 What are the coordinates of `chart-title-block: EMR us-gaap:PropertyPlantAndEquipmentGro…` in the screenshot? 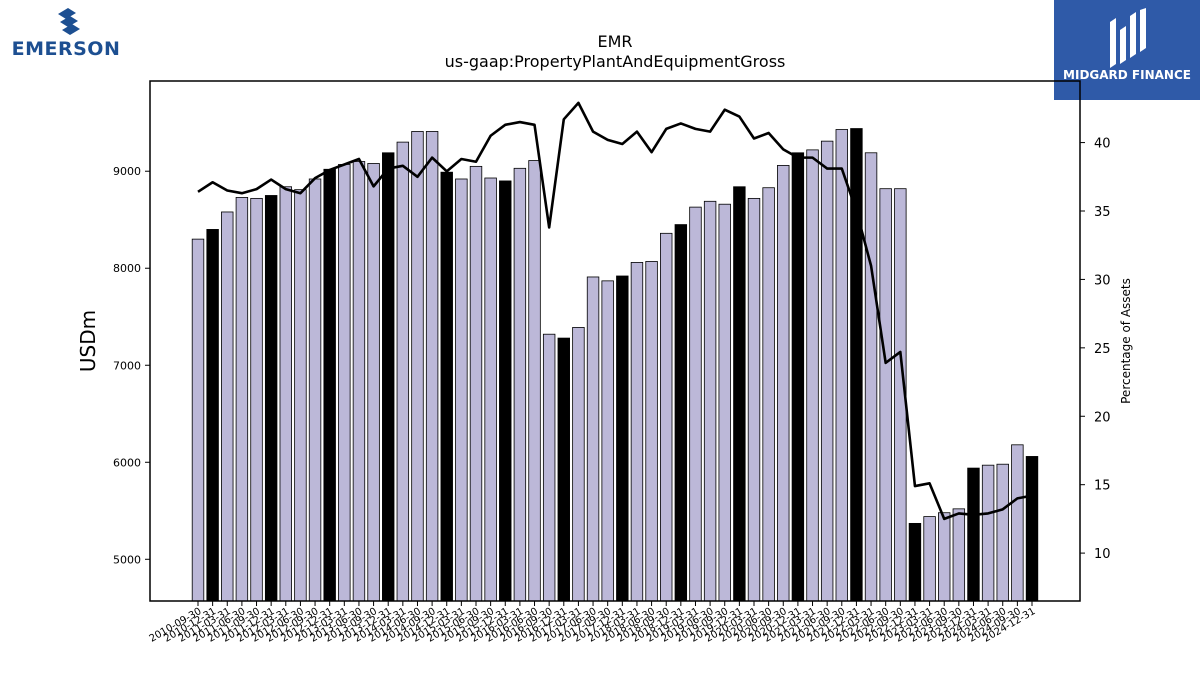 It's located at (615, 52).